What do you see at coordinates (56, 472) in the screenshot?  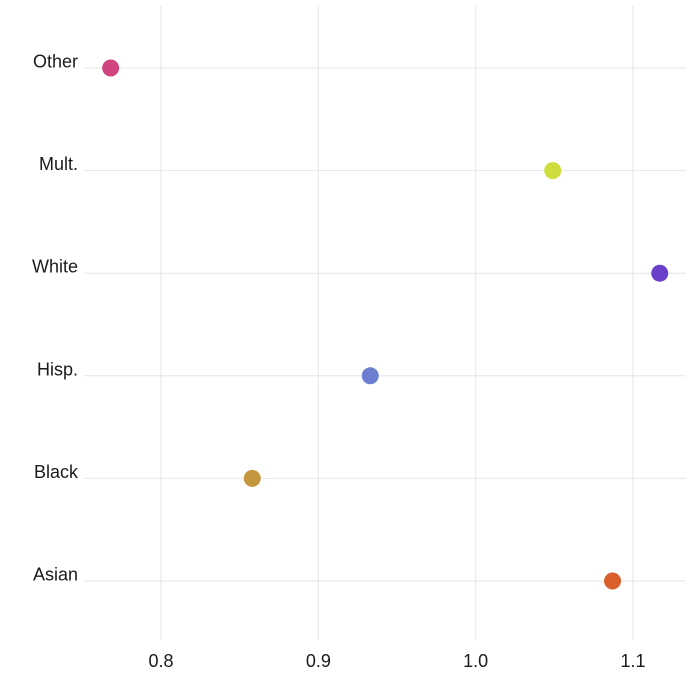 I see `category-label-black: Black` at bounding box center [56, 472].